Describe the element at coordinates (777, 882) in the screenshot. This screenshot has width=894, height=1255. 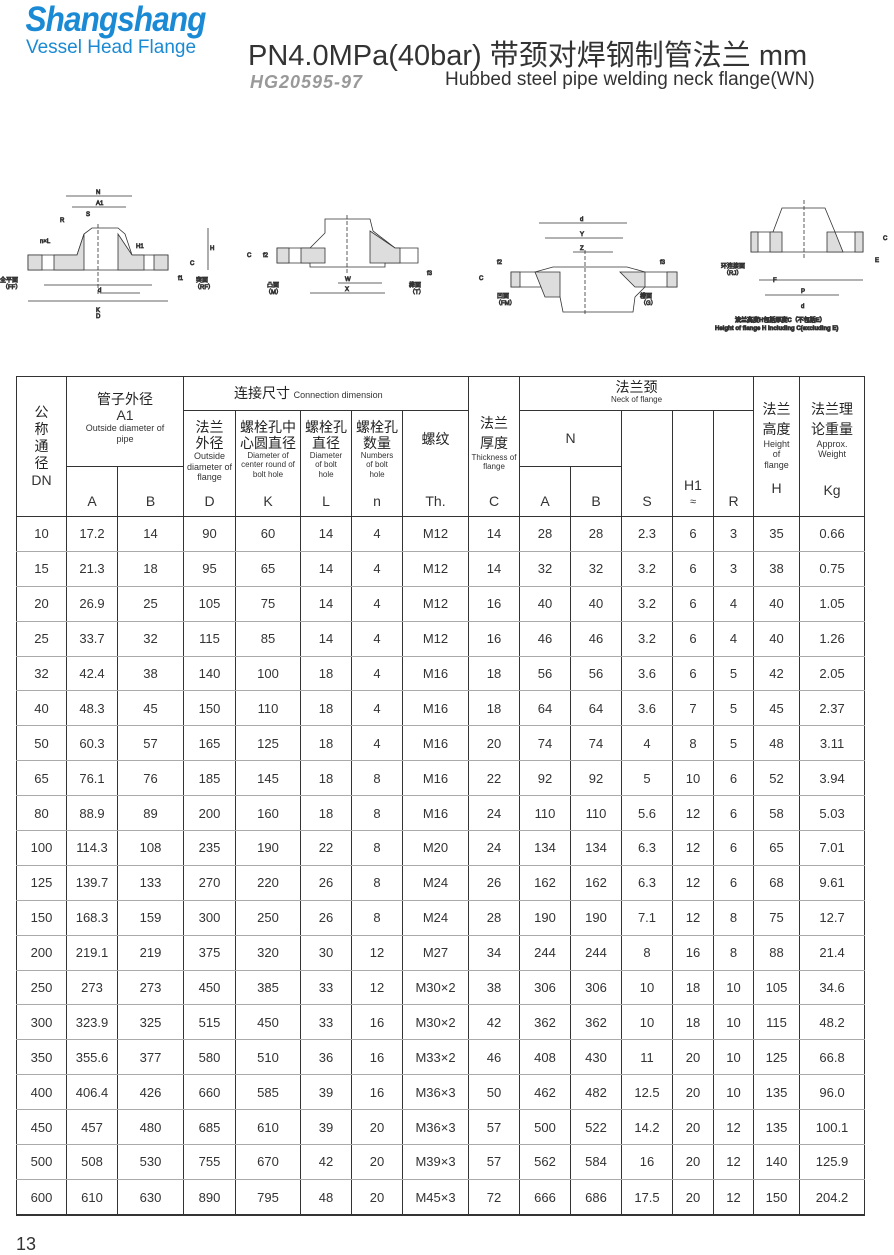
I see `cell-h: 68` at that location.